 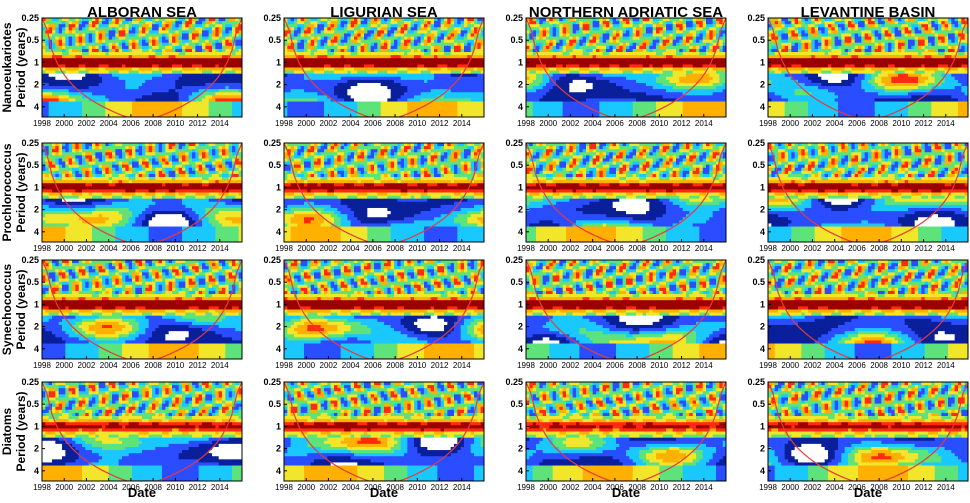 What do you see at coordinates (626, 12) in the screenshot?
I see `column-title: NORTHERN ADRIATIC SEA` at bounding box center [626, 12].